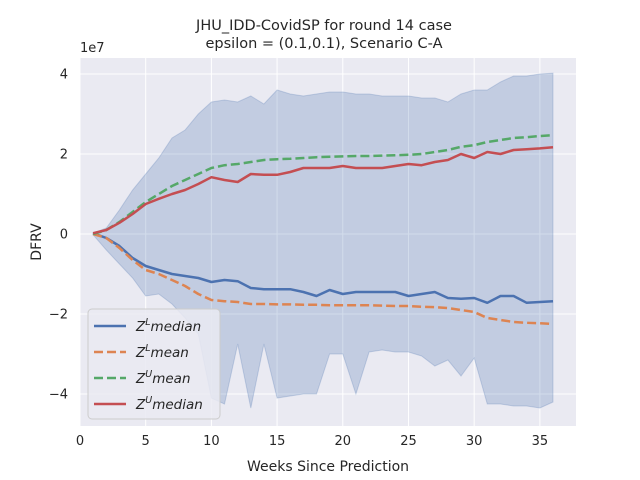 This screenshot has width=640, height=480. I want to click on legend-label-0: ZLmedian, so click(168, 326).